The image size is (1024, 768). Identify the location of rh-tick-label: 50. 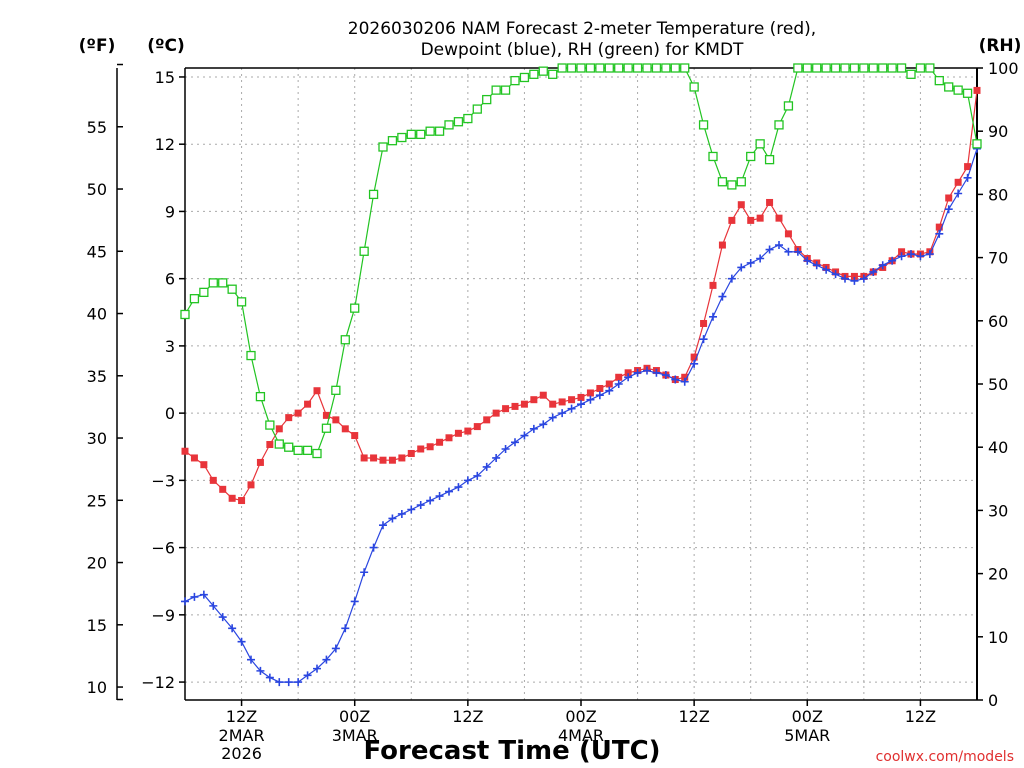
(998, 384).